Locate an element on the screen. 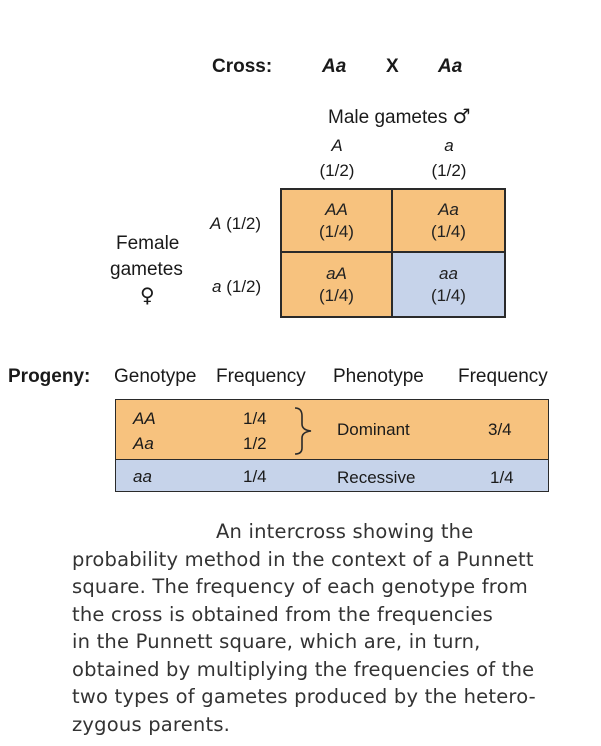  parent1-genotype: Aa is located at coordinates (334, 66).